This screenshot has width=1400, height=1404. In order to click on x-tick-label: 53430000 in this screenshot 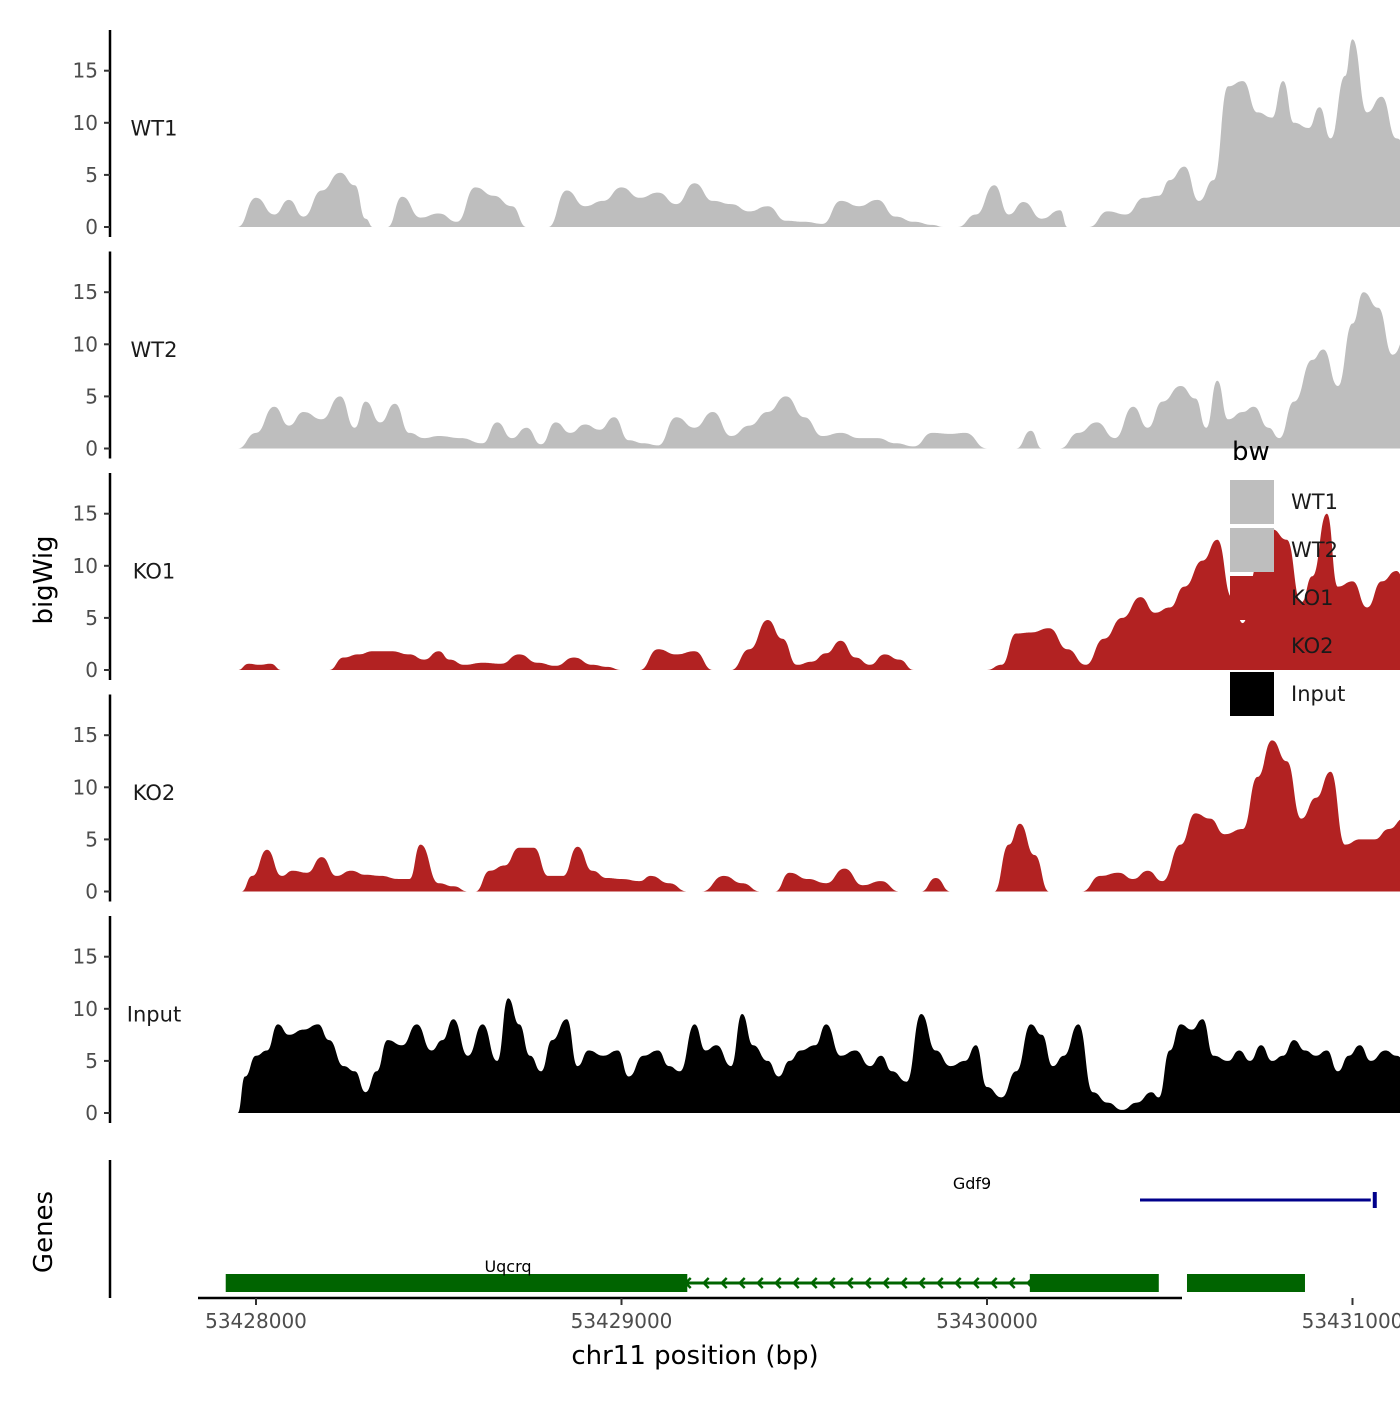, I will do `click(987, 1321)`.